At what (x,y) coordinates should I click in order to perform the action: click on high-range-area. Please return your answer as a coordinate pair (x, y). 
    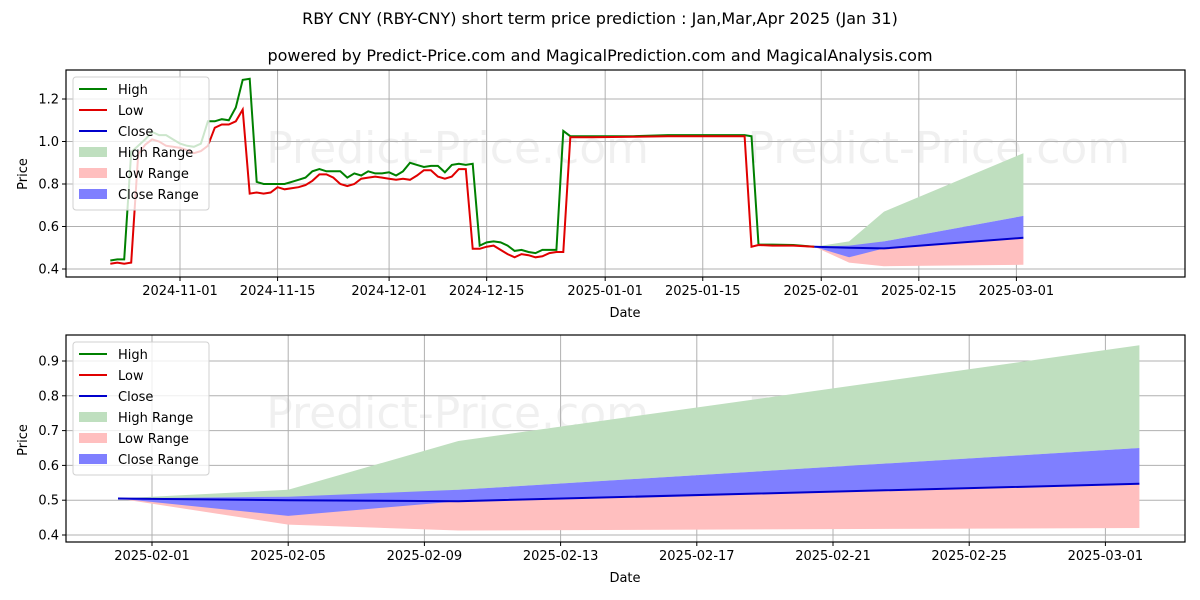
    Looking at the image, I should click on (919, 200).